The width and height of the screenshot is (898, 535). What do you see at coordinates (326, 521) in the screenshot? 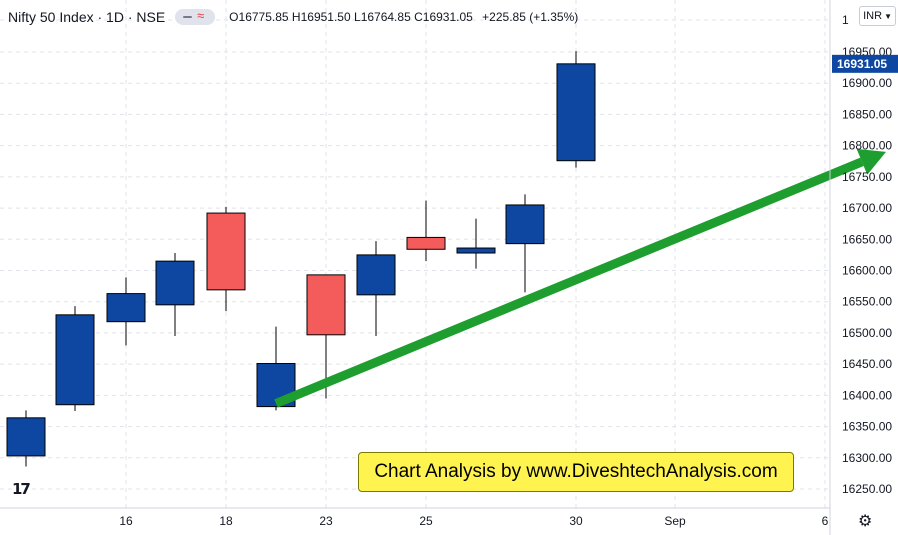
I see `time-tick-label: 23` at bounding box center [326, 521].